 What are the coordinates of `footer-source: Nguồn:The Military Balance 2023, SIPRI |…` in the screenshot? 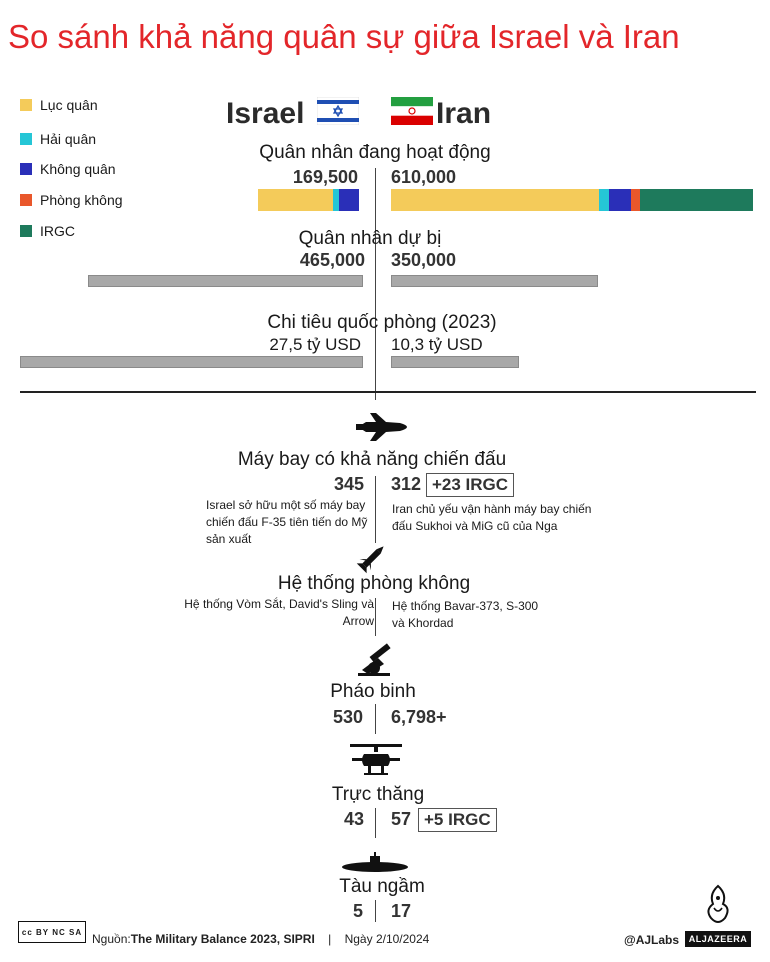 It's located at (260, 939).